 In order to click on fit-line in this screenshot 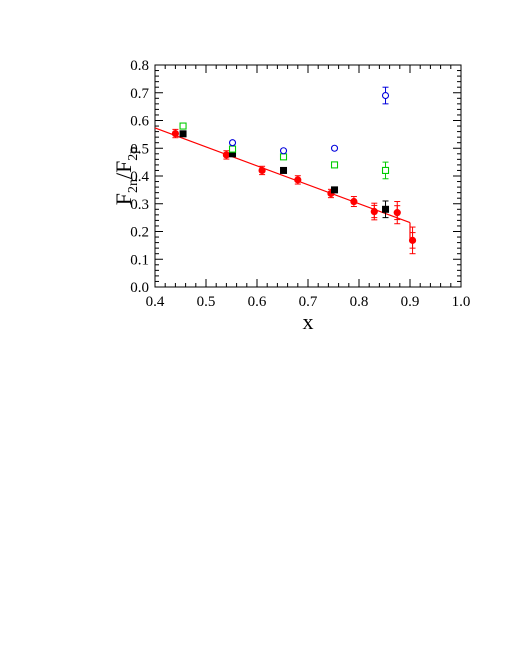, I will do `click(282, 175)`.